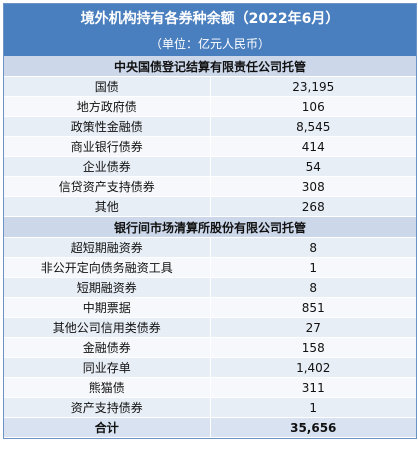 Image resolution: width=418 pixels, height=451 pixels. Describe the element at coordinates (209, 44) in the screenshot. I see `table-unit: （单位：亿元人民币）` at that location.